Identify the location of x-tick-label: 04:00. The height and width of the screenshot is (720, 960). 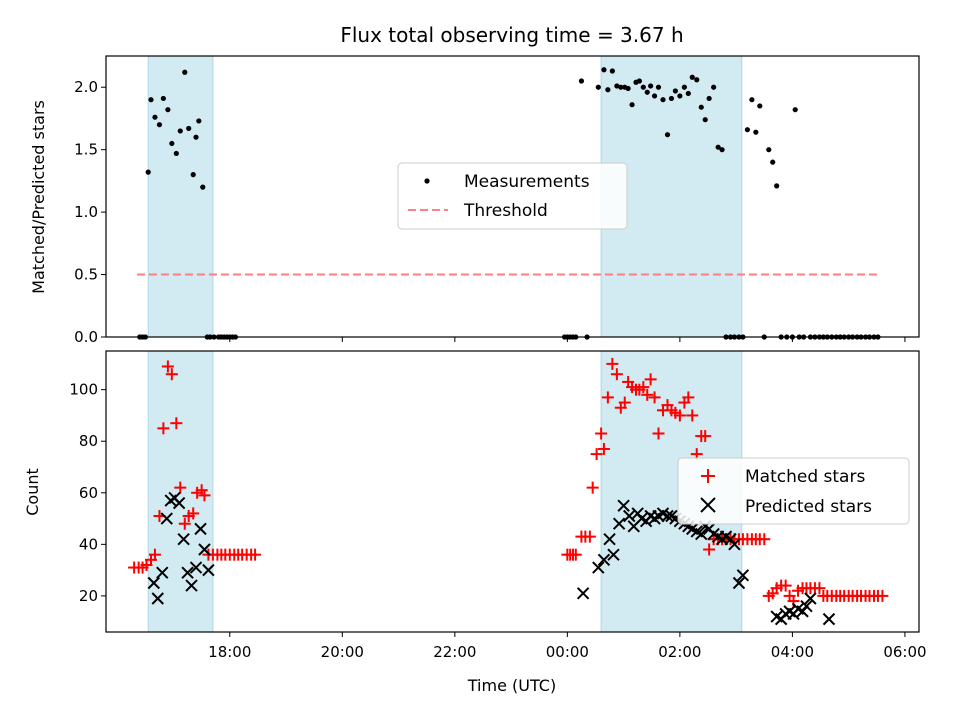
(792, 652).